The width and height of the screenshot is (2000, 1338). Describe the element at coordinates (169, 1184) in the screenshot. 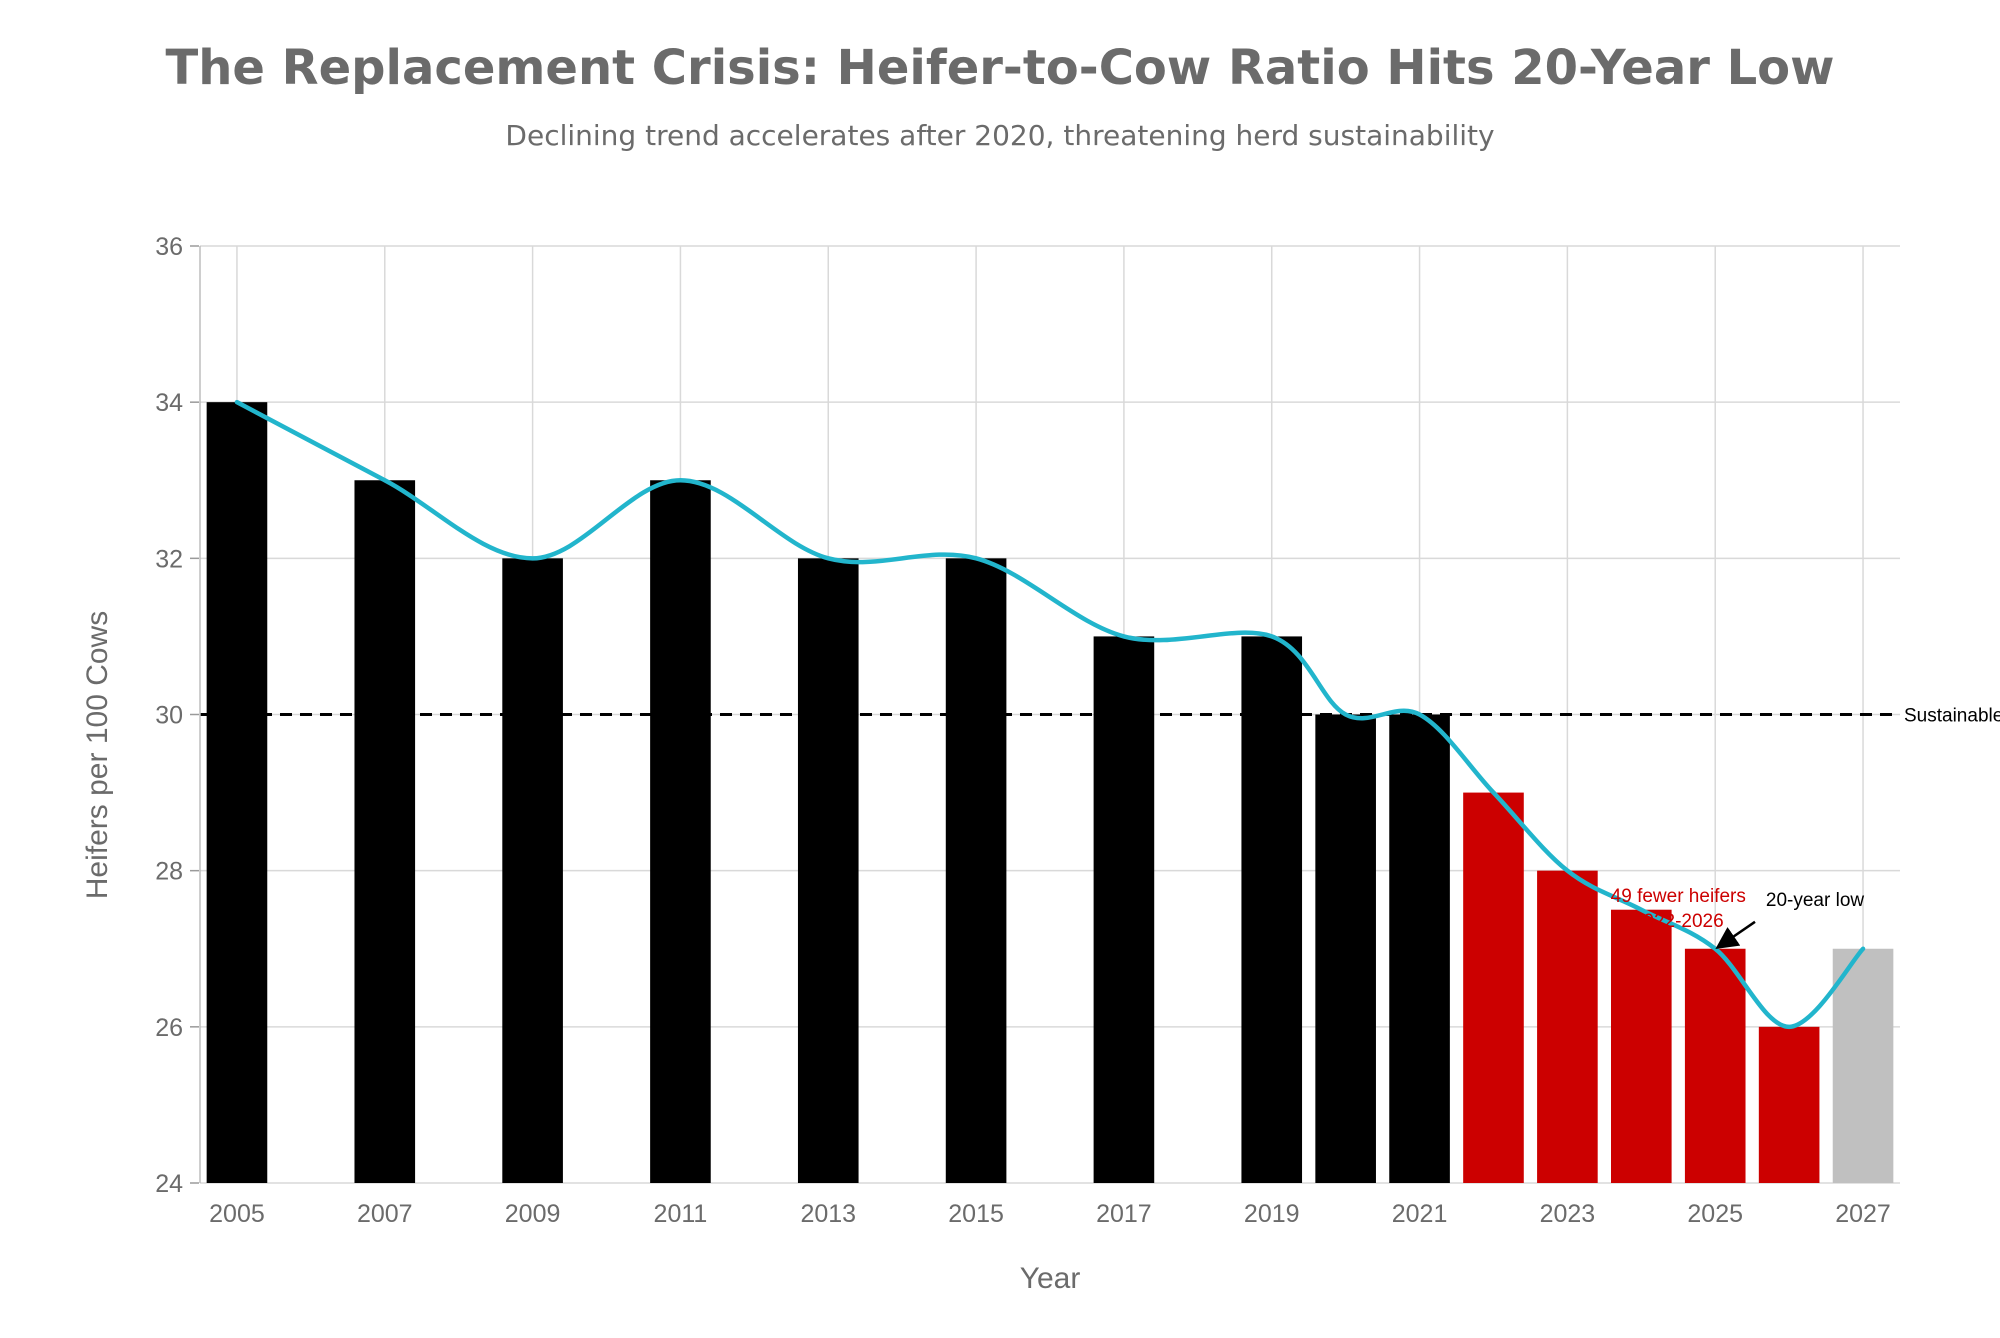

I see `y-tick-label: 24` at that location.